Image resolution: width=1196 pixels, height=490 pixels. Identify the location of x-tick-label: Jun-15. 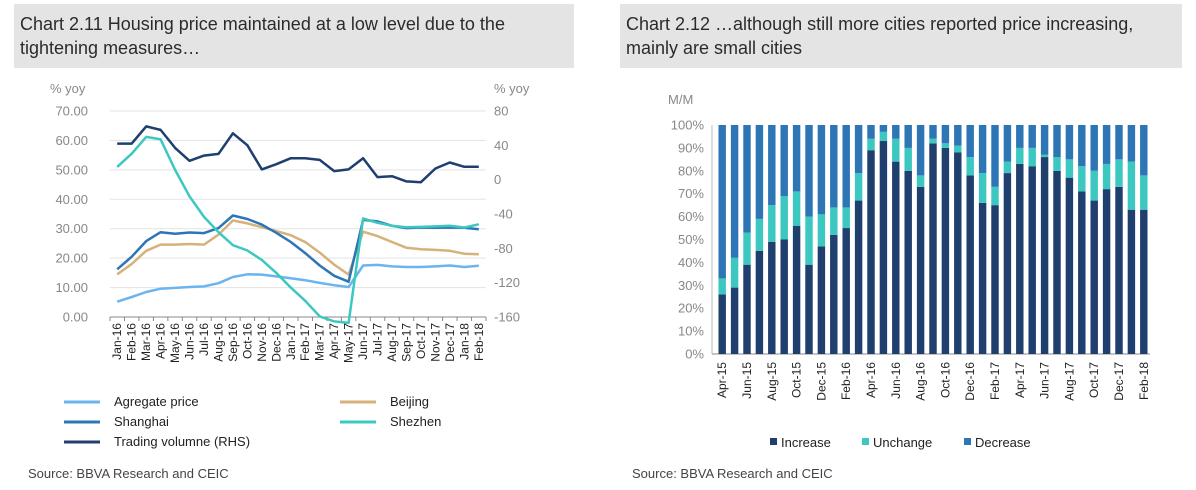
(747, 380).